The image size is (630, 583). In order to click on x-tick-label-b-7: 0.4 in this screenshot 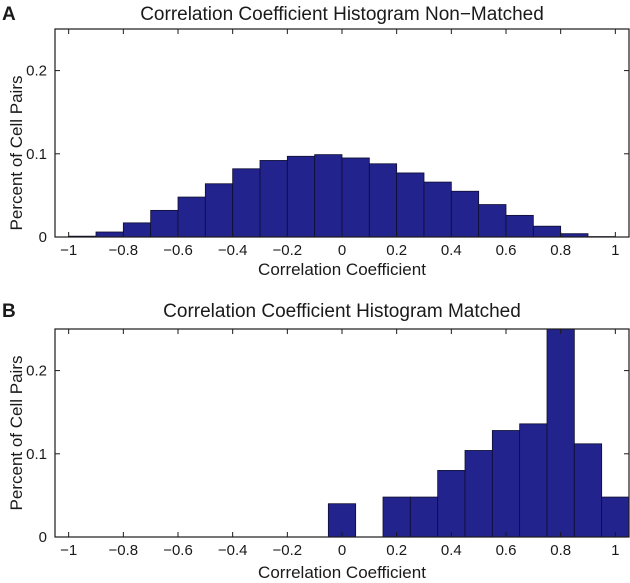, I will do `click(451, 550)`.